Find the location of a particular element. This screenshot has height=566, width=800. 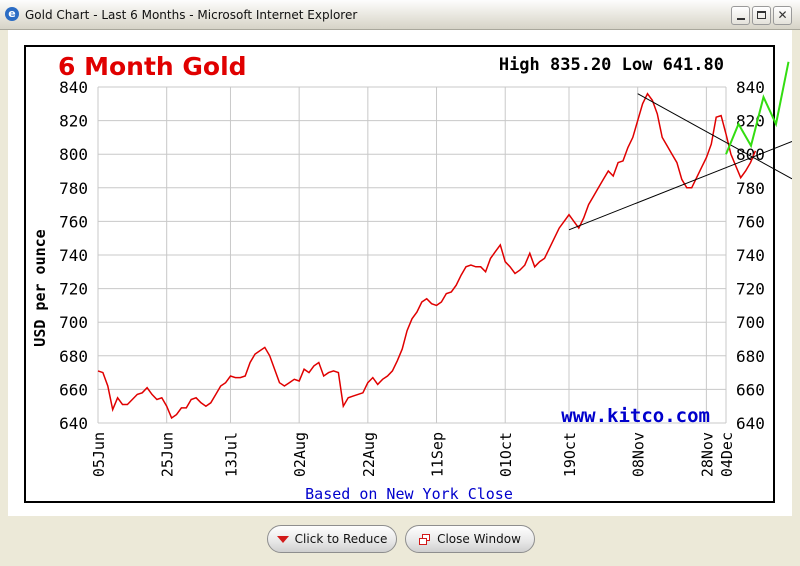

y-tick-label-left: 680 is located at coordinates (73, 356).